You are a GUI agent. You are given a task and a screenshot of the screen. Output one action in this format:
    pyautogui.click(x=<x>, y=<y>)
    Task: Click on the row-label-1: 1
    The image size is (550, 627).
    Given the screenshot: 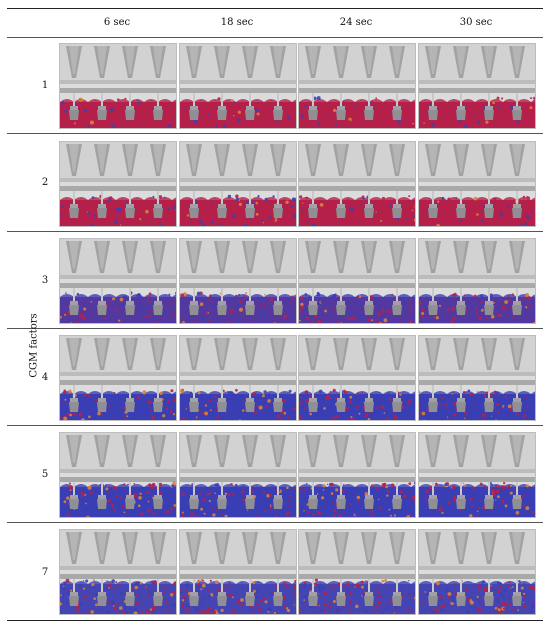 What is the action you would take?
    pyautogui.click(x=45, y=85)
    